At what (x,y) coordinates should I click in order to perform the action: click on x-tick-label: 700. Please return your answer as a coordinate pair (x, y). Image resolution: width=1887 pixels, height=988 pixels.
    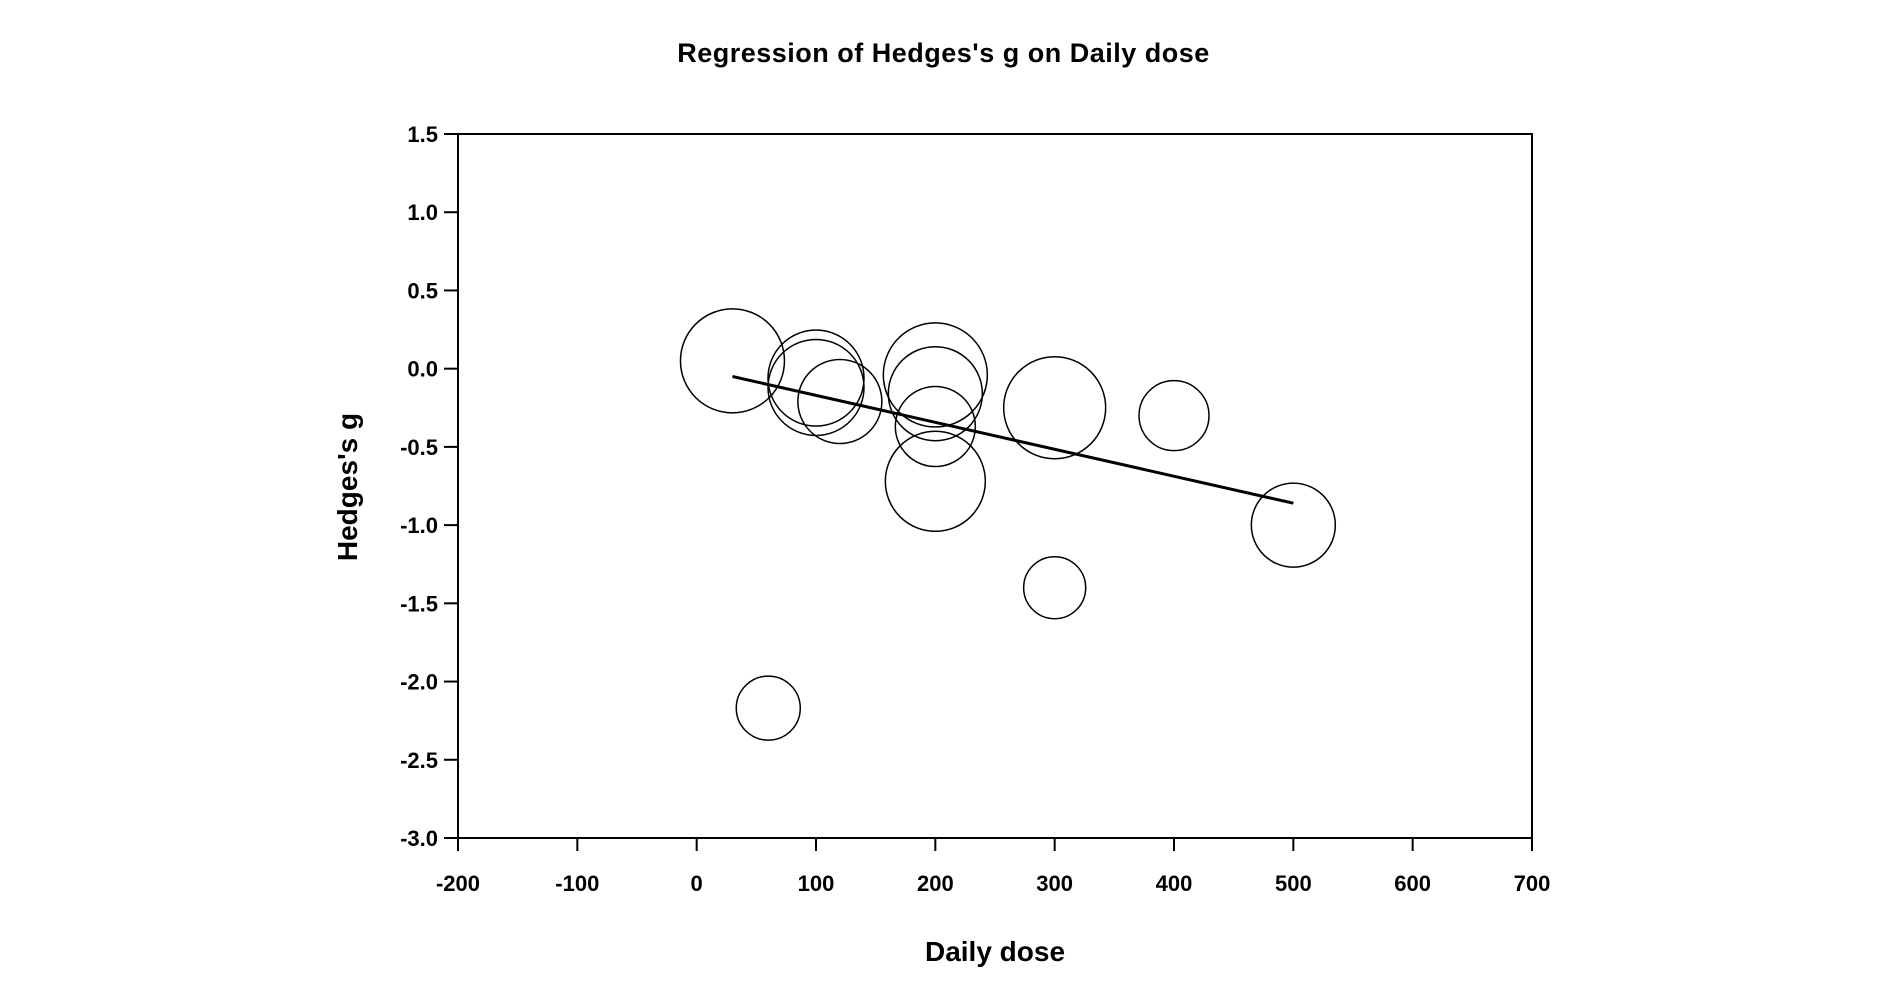
    Looking at the image, I should click on (1532, 883).